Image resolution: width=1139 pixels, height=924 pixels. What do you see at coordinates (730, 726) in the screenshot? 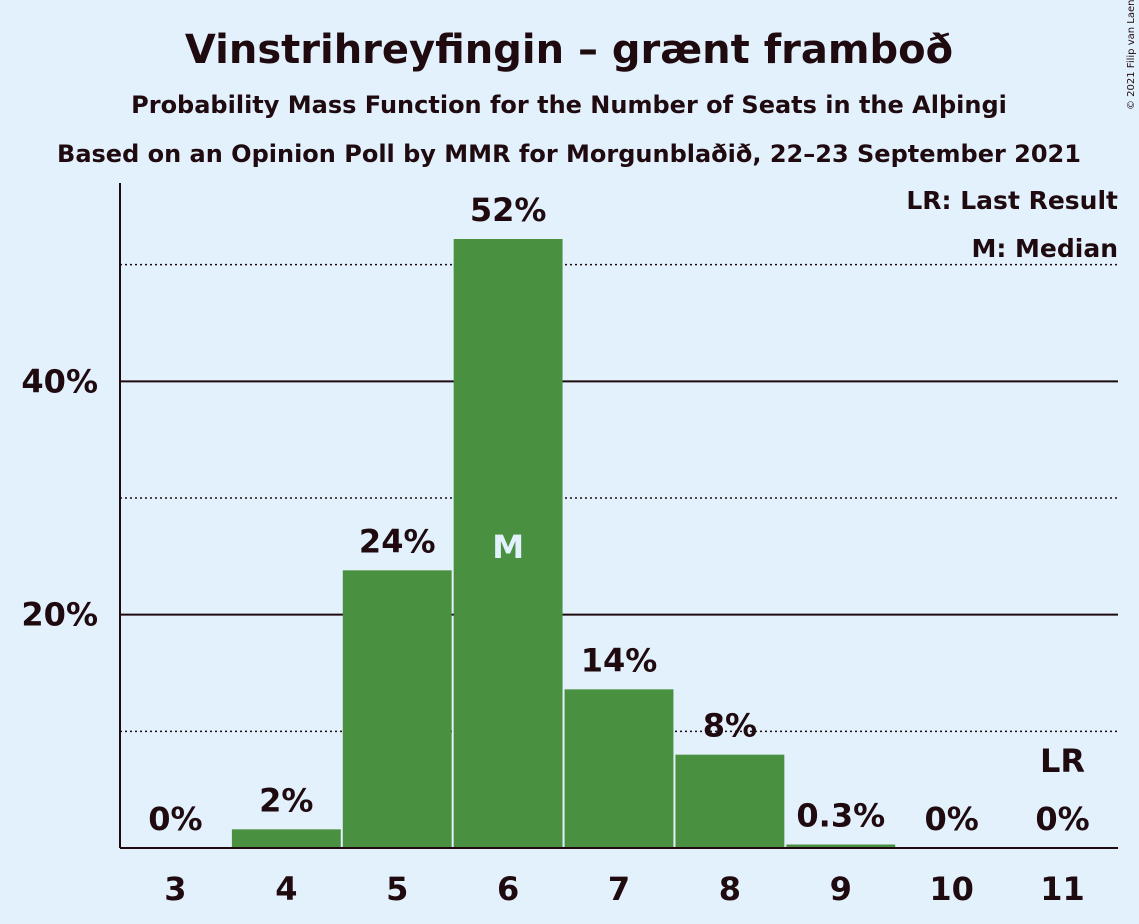
I see `data-label-8: 8%` at bounding box center [730, 726].